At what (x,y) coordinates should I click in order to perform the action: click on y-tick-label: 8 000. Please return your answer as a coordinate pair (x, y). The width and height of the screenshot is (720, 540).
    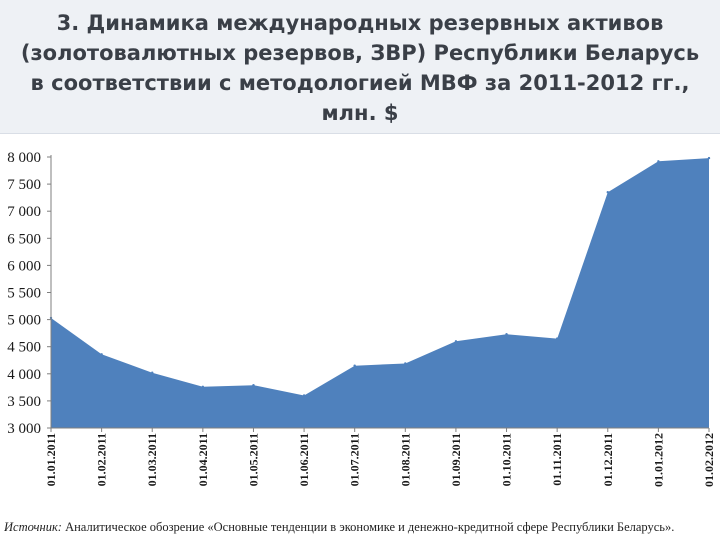
    Looking at the image, I should click on (24, 158).